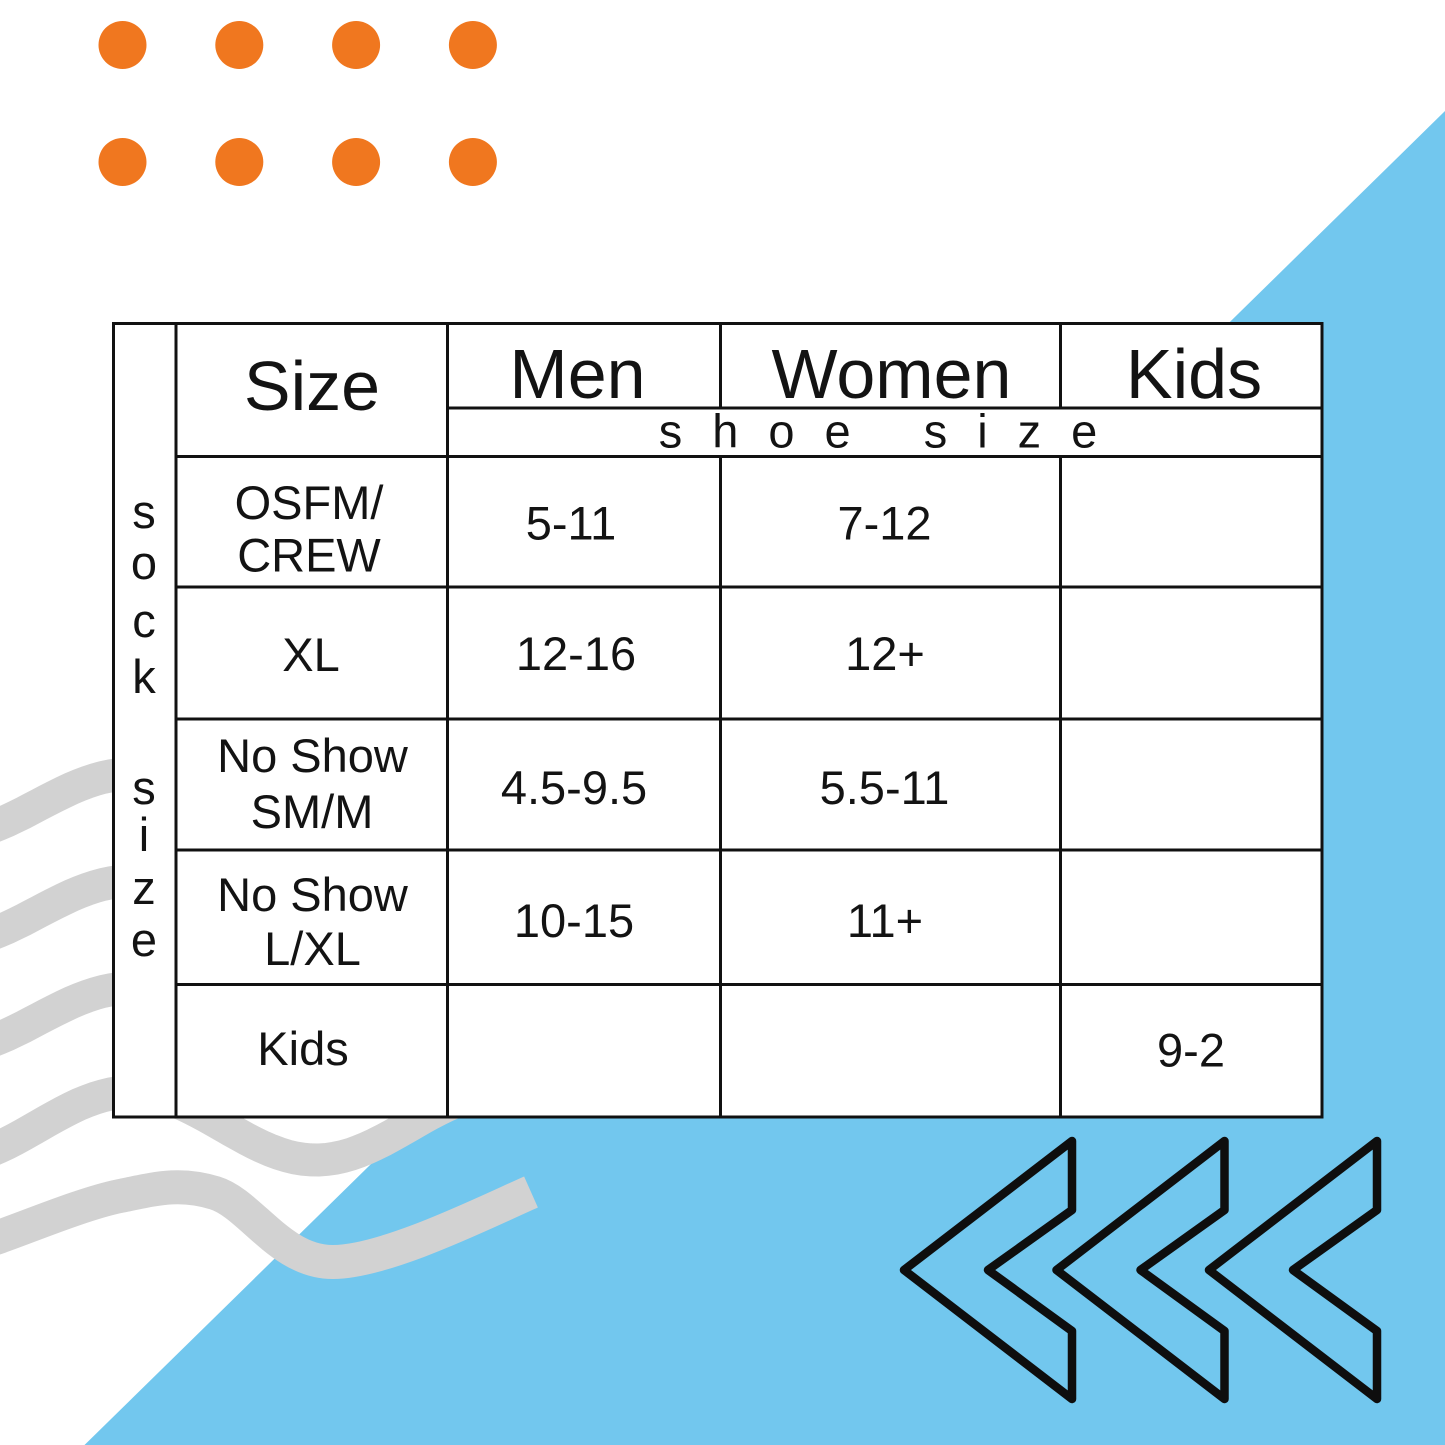 This screenshot has height=1445, width=1445. Describe the element at coordinates (893, 431) in the screenshot. I see `svg-text: shoe size` at that location.